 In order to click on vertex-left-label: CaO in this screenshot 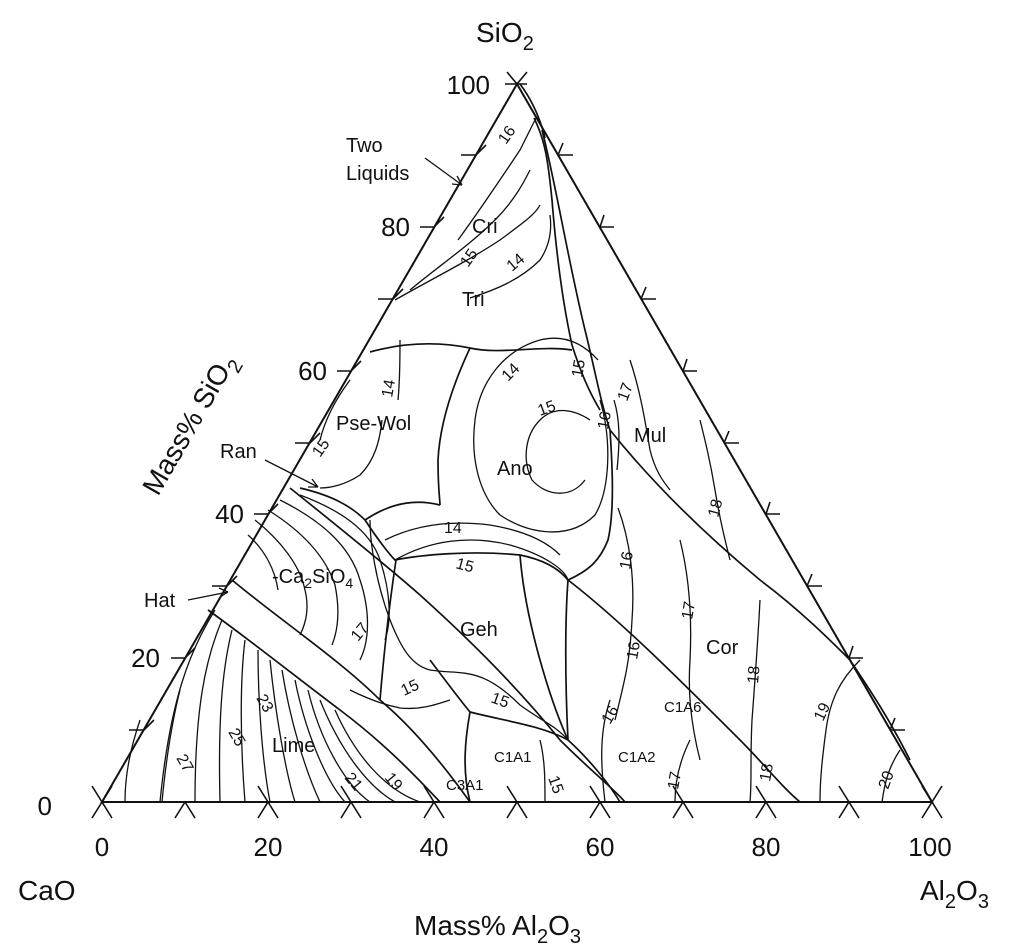, I will do `click(47, 890)`.